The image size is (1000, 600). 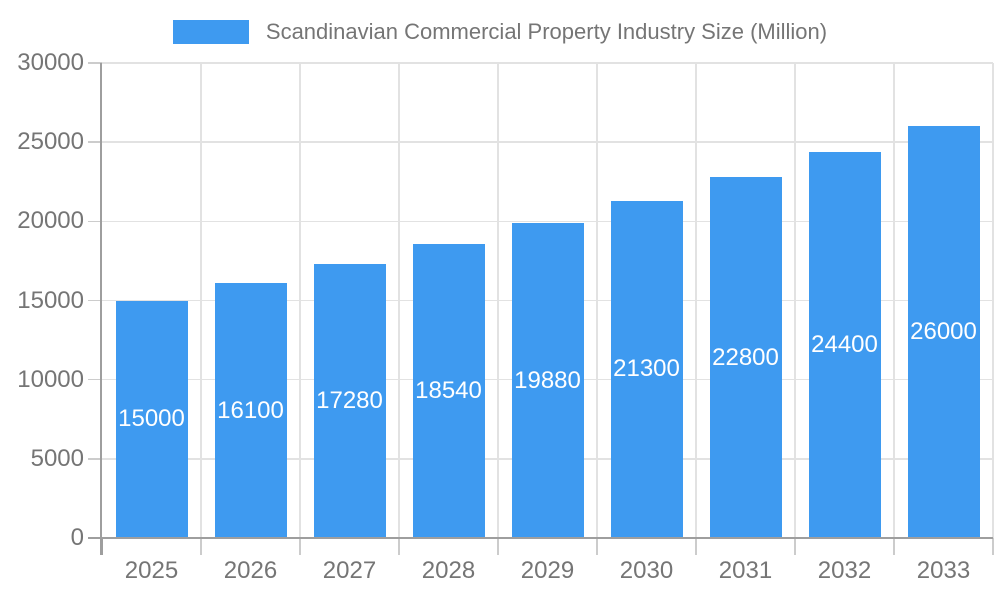 I want to click on bar-value-label: 26000, so click(x=943, y=332).